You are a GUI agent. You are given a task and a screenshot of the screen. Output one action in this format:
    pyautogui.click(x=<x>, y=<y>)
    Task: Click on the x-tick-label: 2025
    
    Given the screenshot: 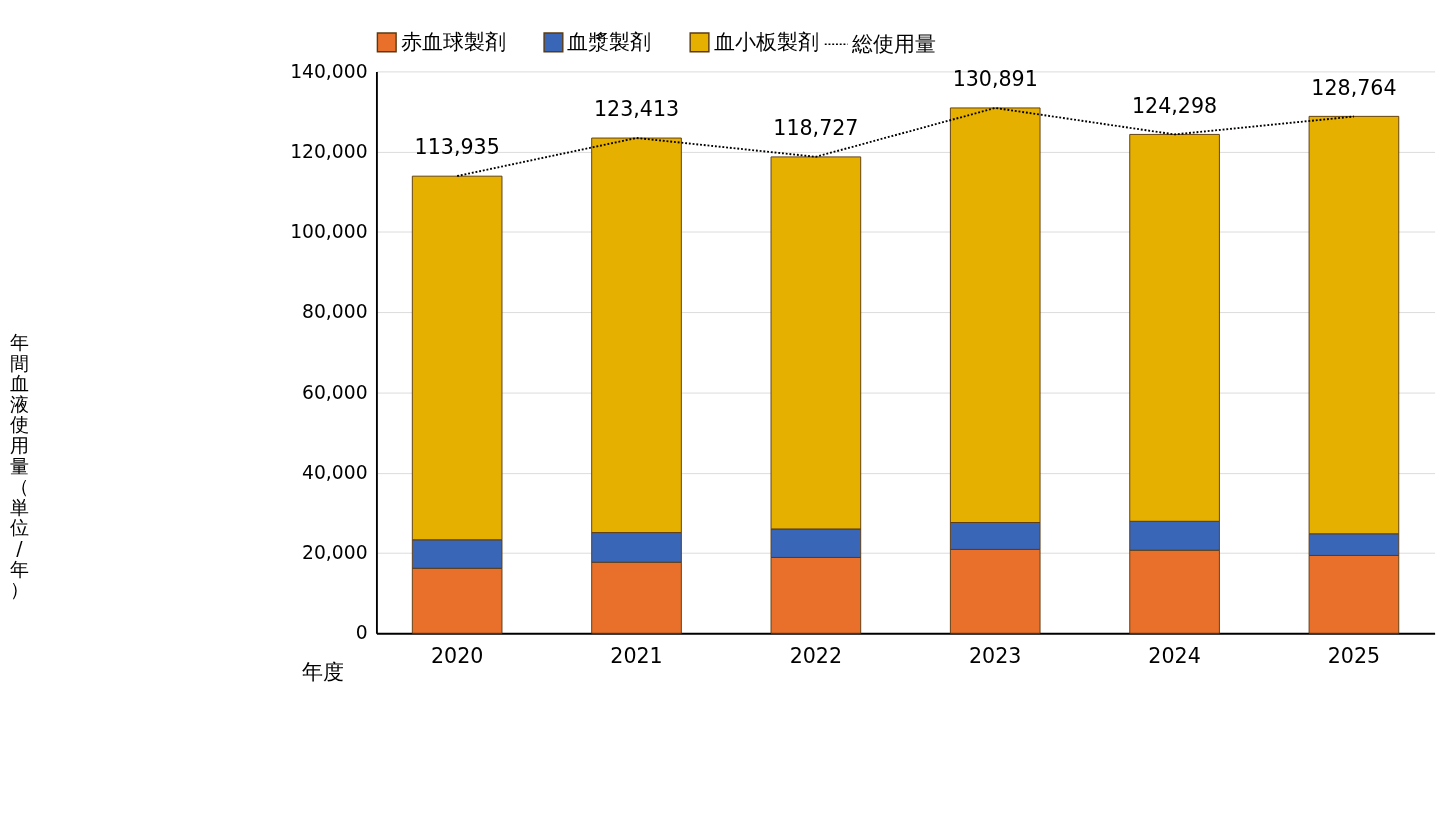 What is the action you would take?
    pyautogui.click(x=1354, y=655)
    